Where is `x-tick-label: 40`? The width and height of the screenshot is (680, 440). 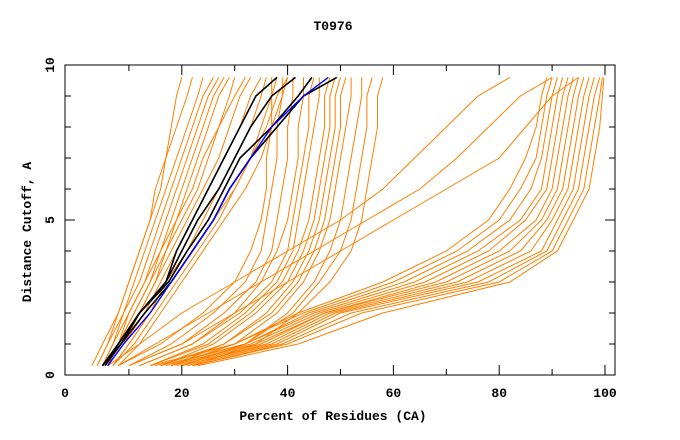
x-tick-label: 40 is located at coordinates (288, 393).